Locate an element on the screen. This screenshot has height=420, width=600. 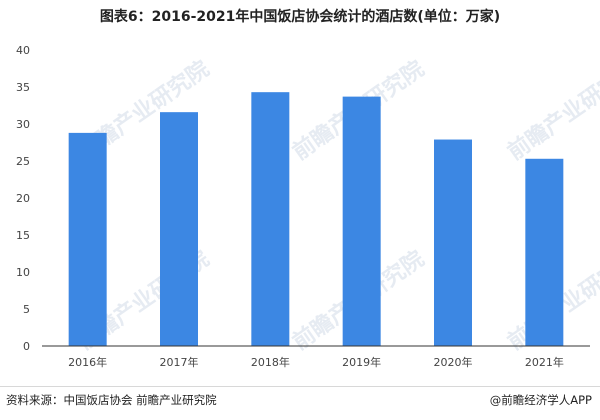
y-tick-label: 35 is located at coordinates (23, 87).